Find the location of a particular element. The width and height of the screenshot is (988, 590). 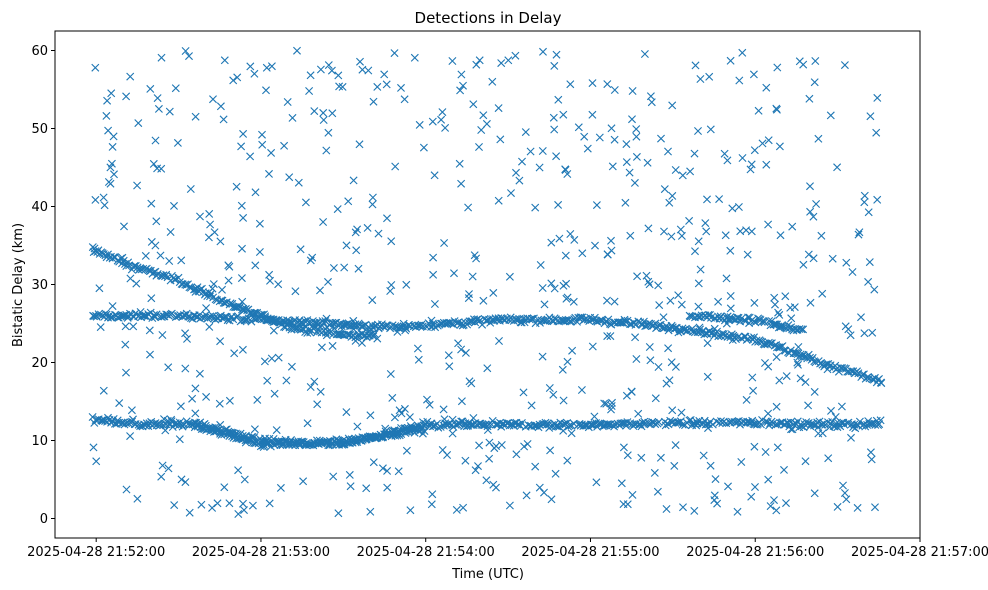

data-point-1963 is located at coordinates (556, 156).